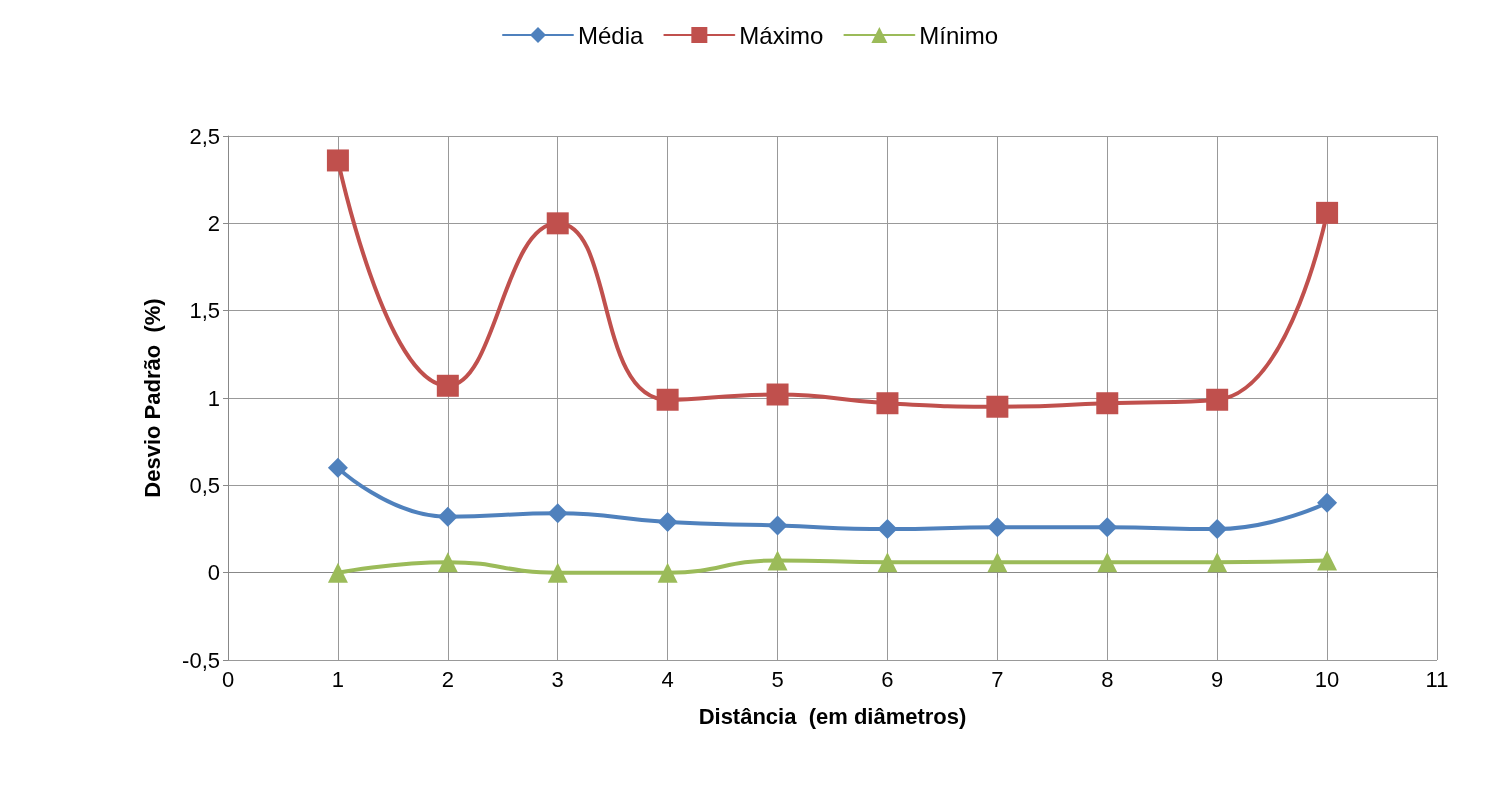  Describe the element at coordinates (781, 35) in the screenshot. I see `legend-label: Máximo` at that location.